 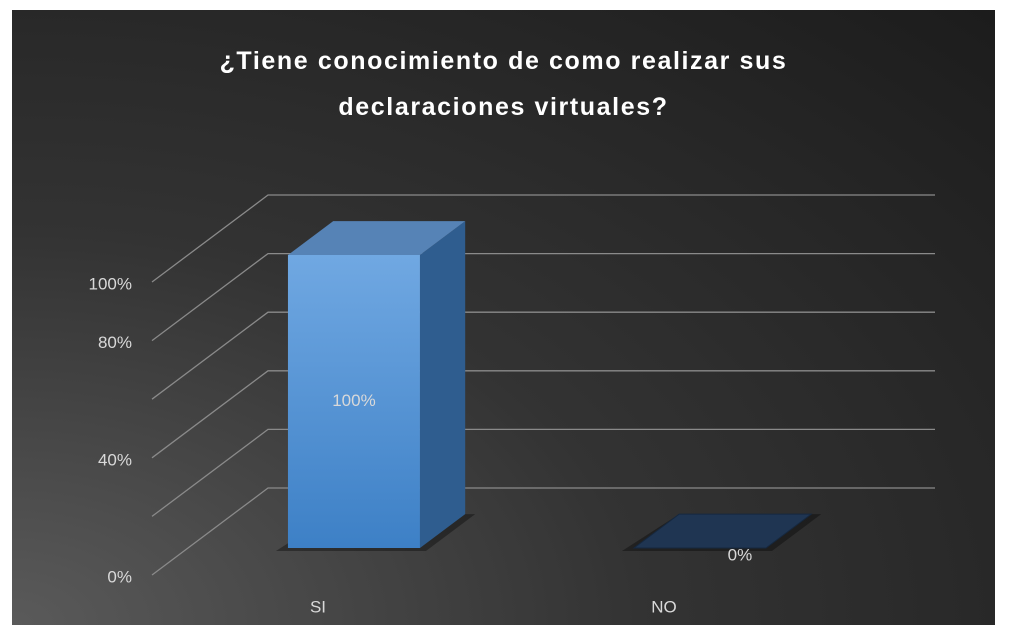 I want to click on value-label: 0%, so click(x=740, y=555).